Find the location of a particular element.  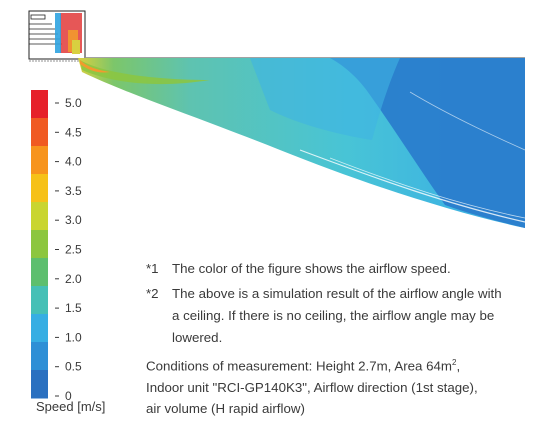

color-scale-tick-label: 2.5 is located at coordinates (73, 250).